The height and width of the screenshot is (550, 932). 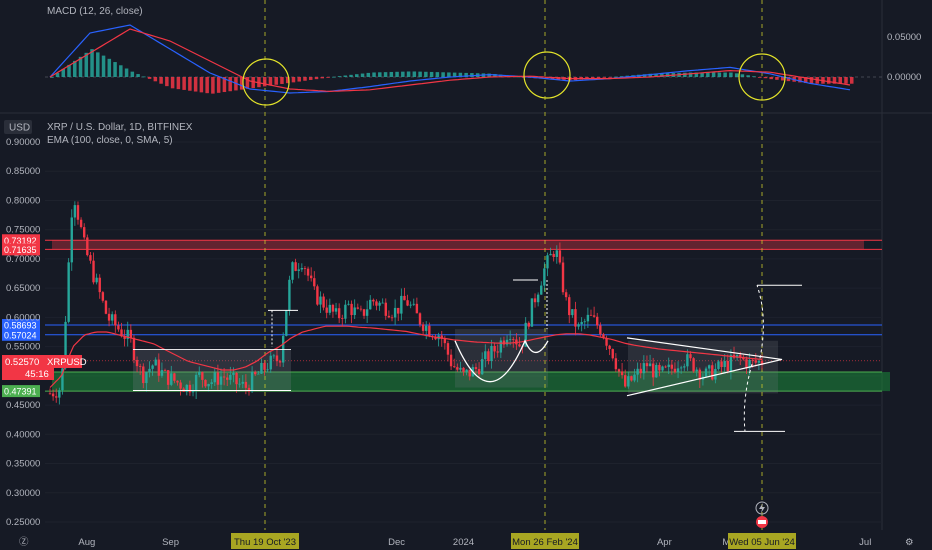 What do you see at coordinates (42, 361) in the screenshot?
I see `last-price-badge` at bounding box center [42, 361].